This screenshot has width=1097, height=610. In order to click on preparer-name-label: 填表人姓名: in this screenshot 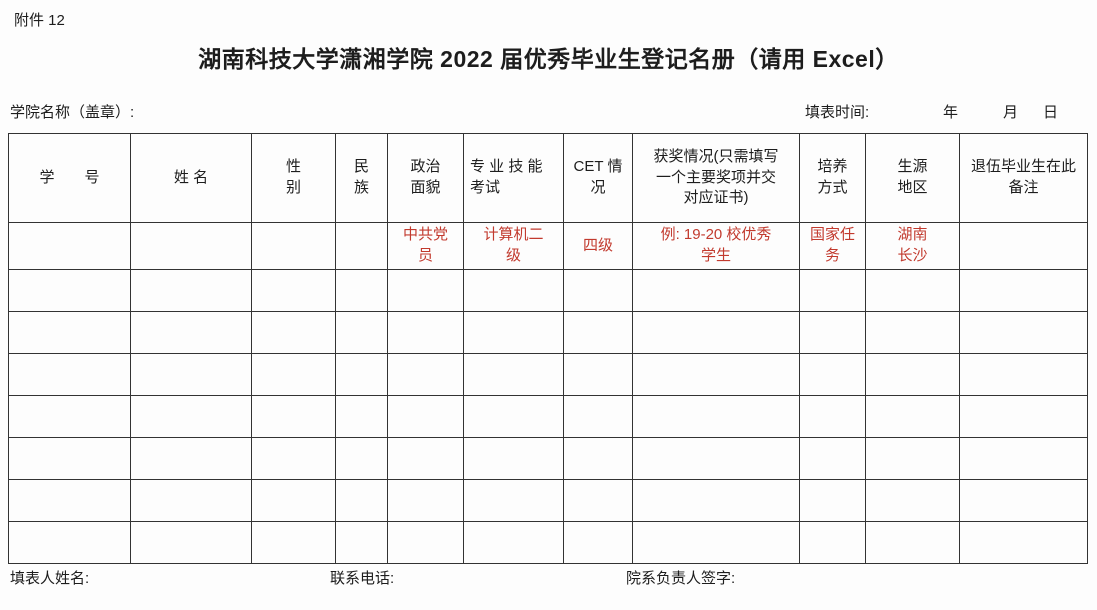, I will do `click(50, 578)`.